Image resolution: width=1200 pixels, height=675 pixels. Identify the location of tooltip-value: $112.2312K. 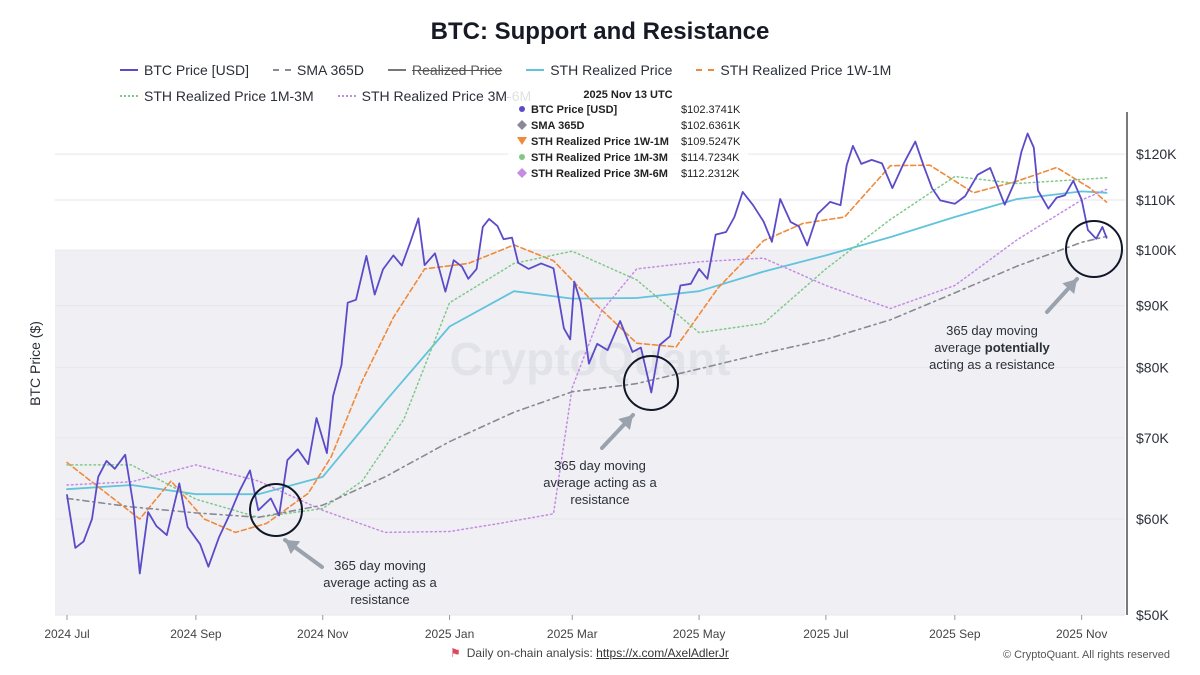
(710, 174).